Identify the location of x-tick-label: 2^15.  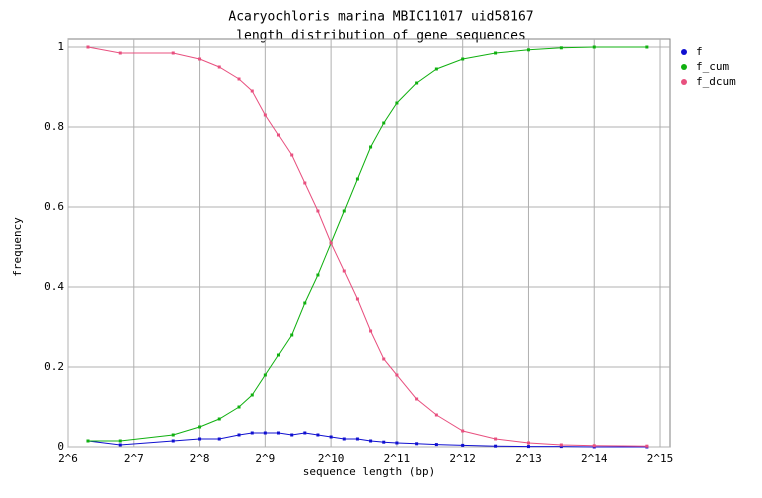
(660, 458).